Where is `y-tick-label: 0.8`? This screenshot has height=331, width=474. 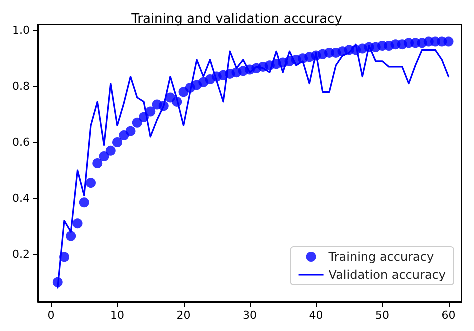
y-tick-label: 0.8 is located at coordinates (21, 87).